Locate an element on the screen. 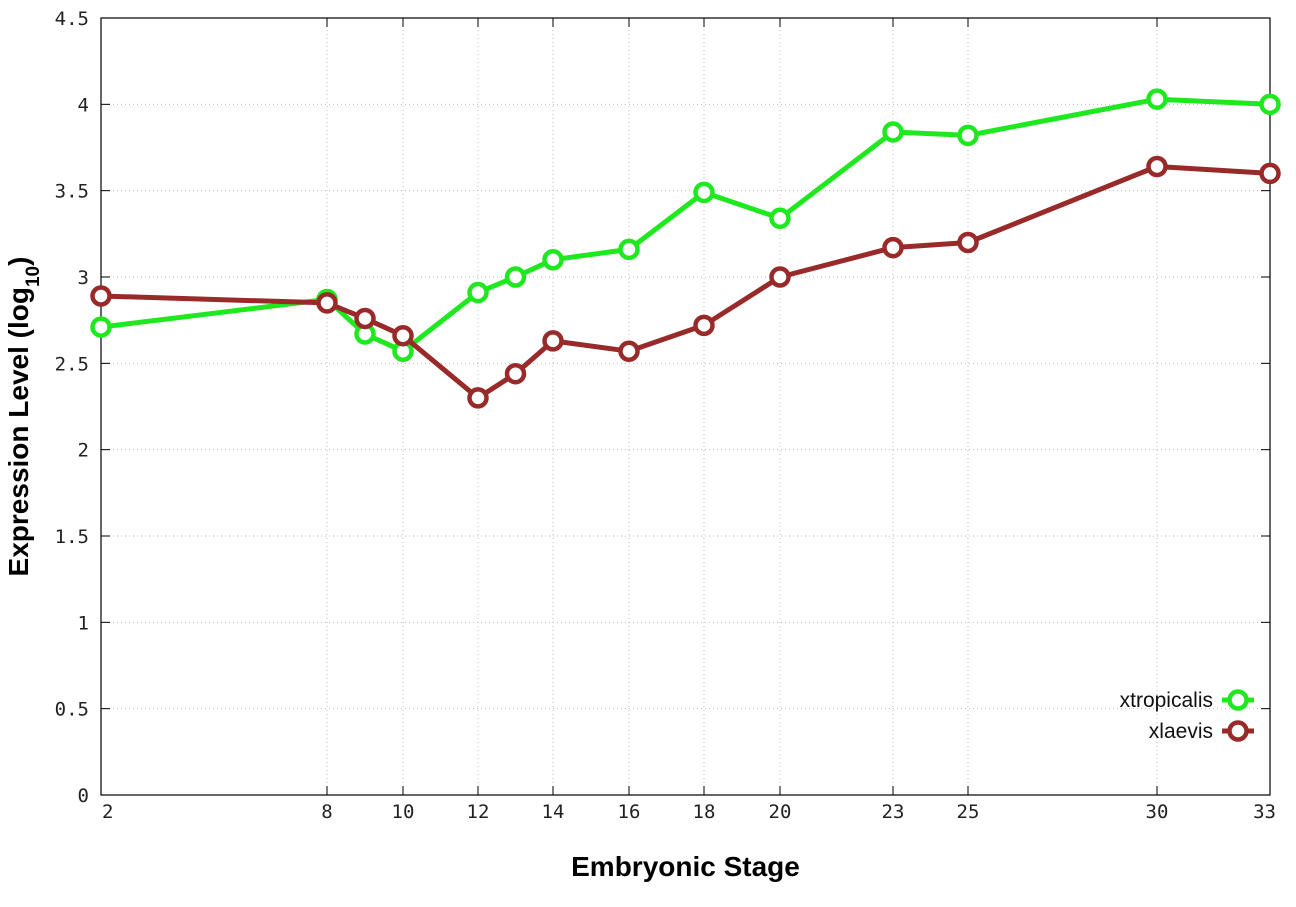  y-tick-label: 2.5 is located at coordinates (72, 364).